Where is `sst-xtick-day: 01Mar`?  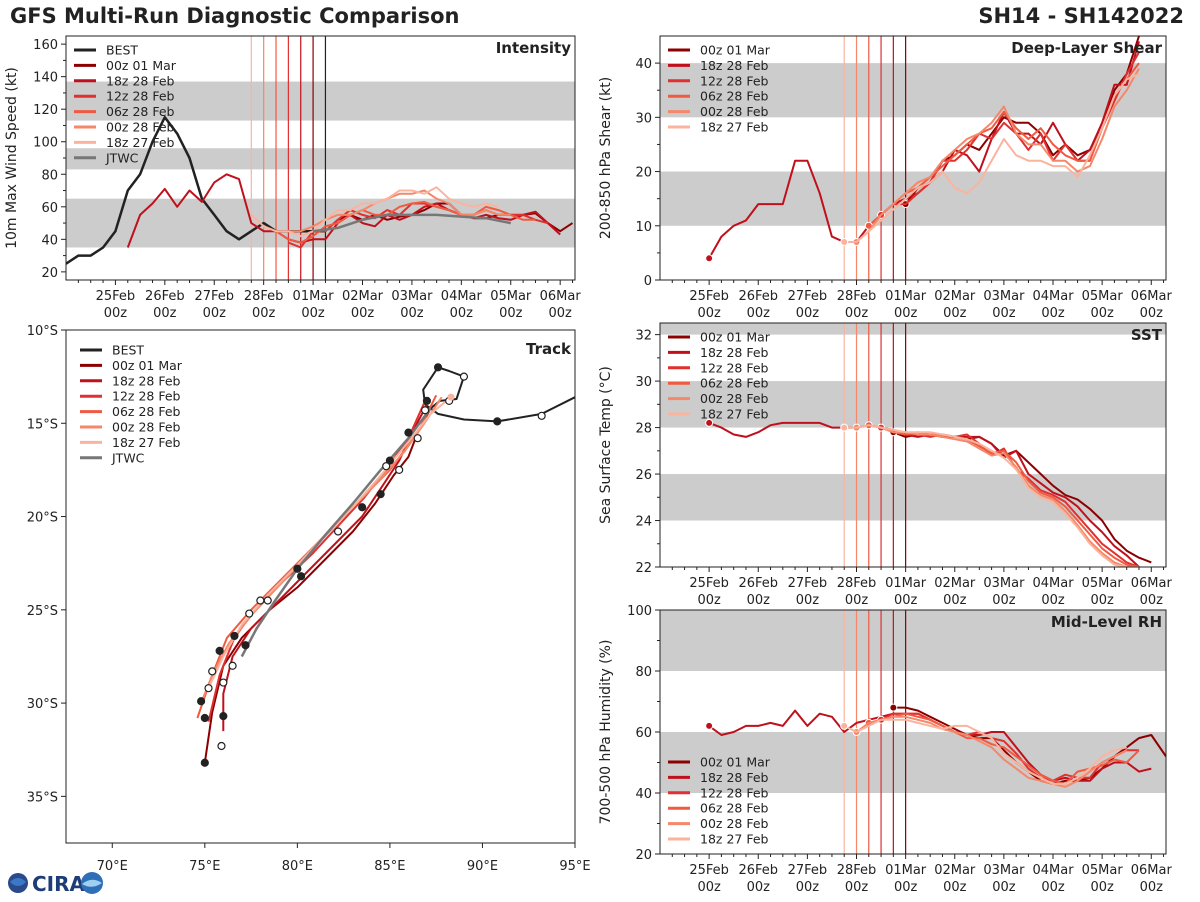 sst-xtick-day: 01Mar is located at coordinates (906, 583).